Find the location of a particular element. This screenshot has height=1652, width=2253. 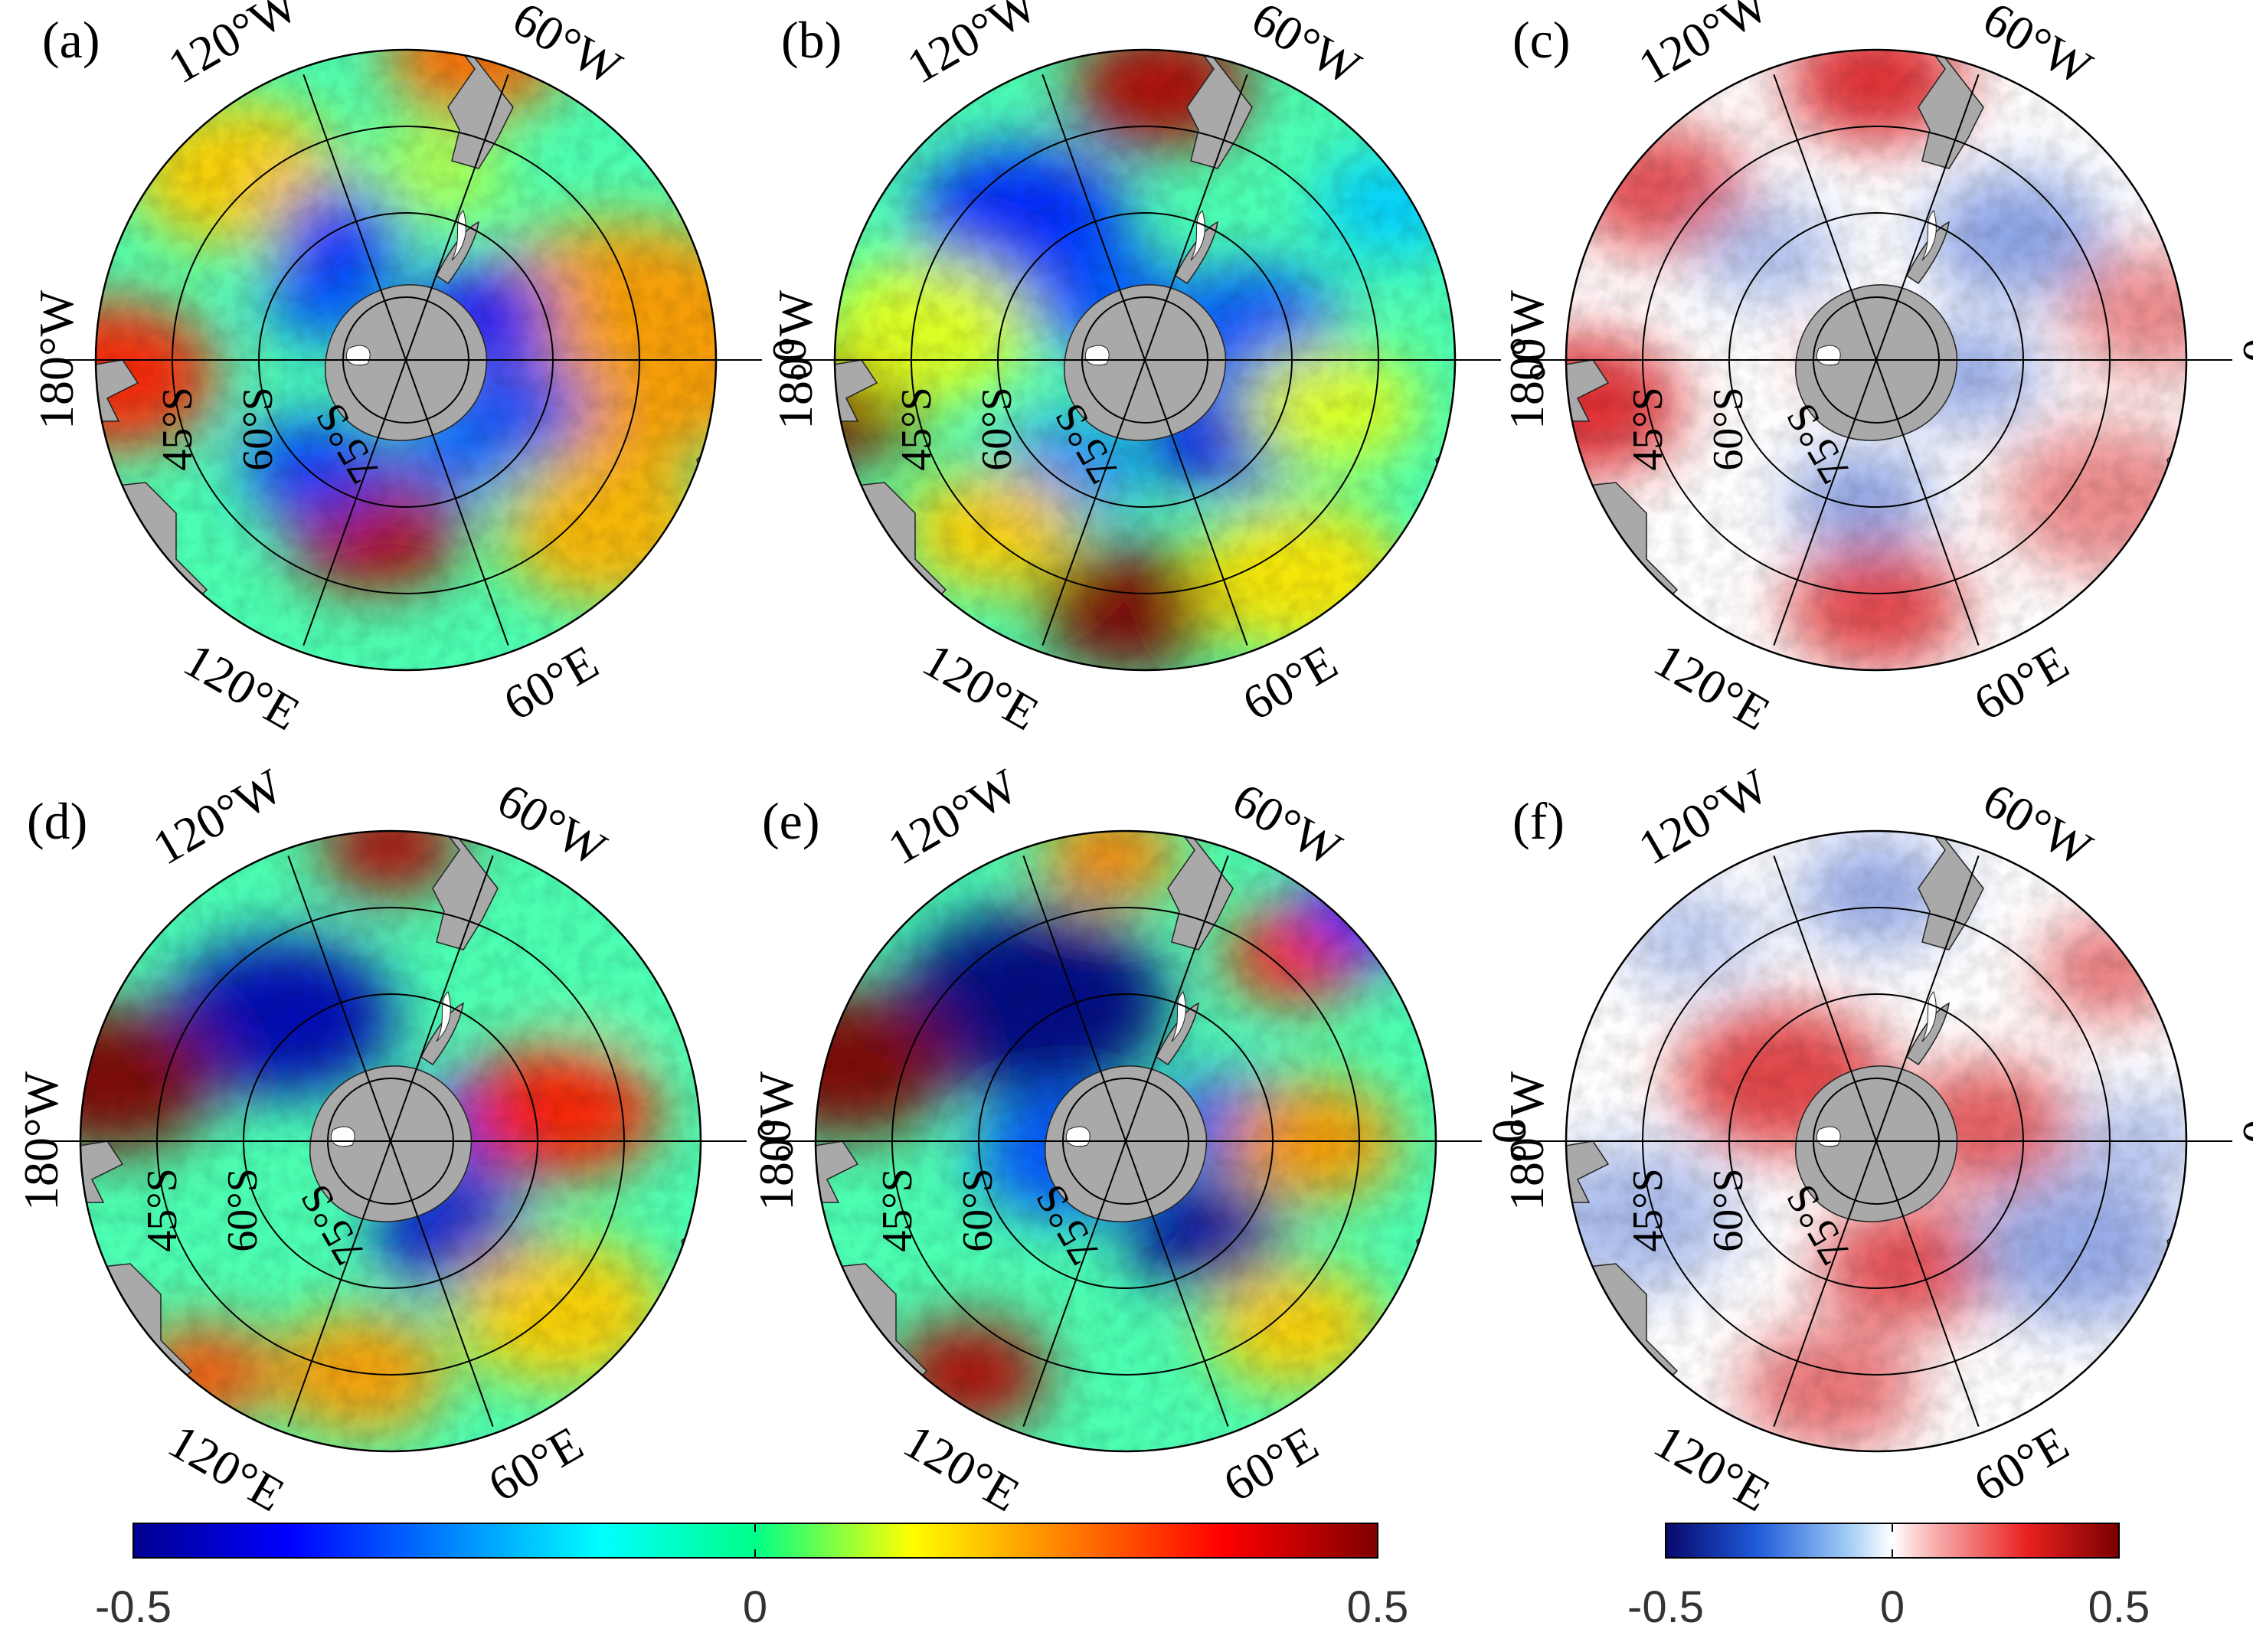

panel-label: (c) is located at coordinates (1541, 40).